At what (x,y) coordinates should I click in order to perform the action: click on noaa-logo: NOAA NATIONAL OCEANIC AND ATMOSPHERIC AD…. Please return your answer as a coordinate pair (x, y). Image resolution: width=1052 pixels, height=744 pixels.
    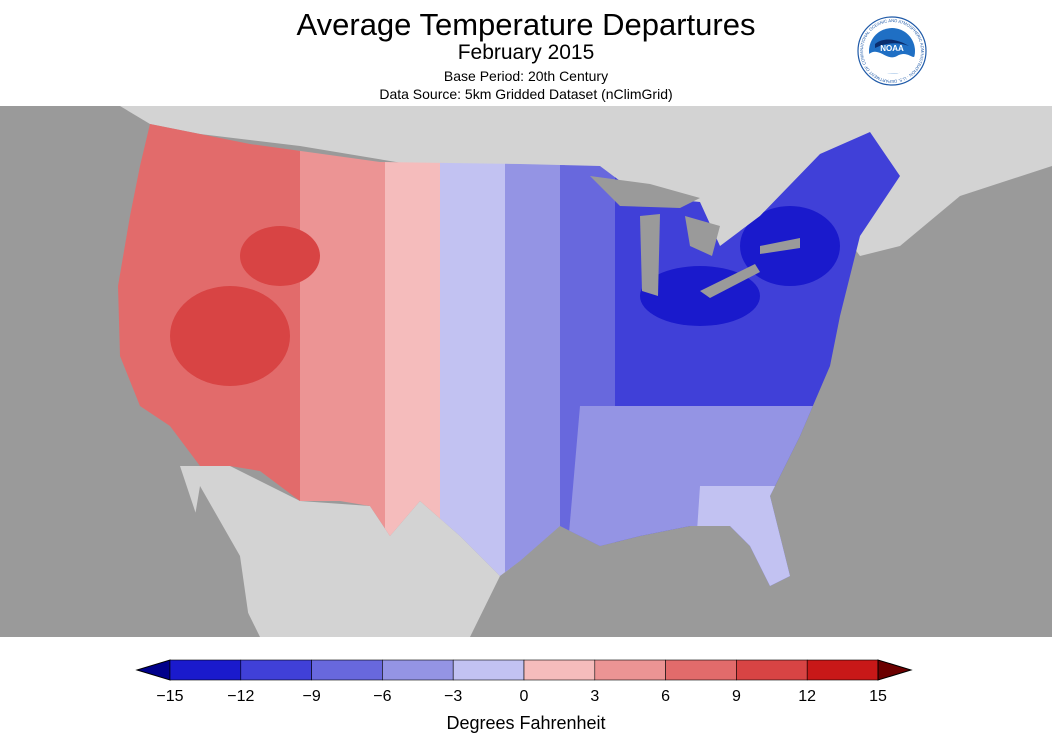
    Looking at the image, I should click on (892, 51).